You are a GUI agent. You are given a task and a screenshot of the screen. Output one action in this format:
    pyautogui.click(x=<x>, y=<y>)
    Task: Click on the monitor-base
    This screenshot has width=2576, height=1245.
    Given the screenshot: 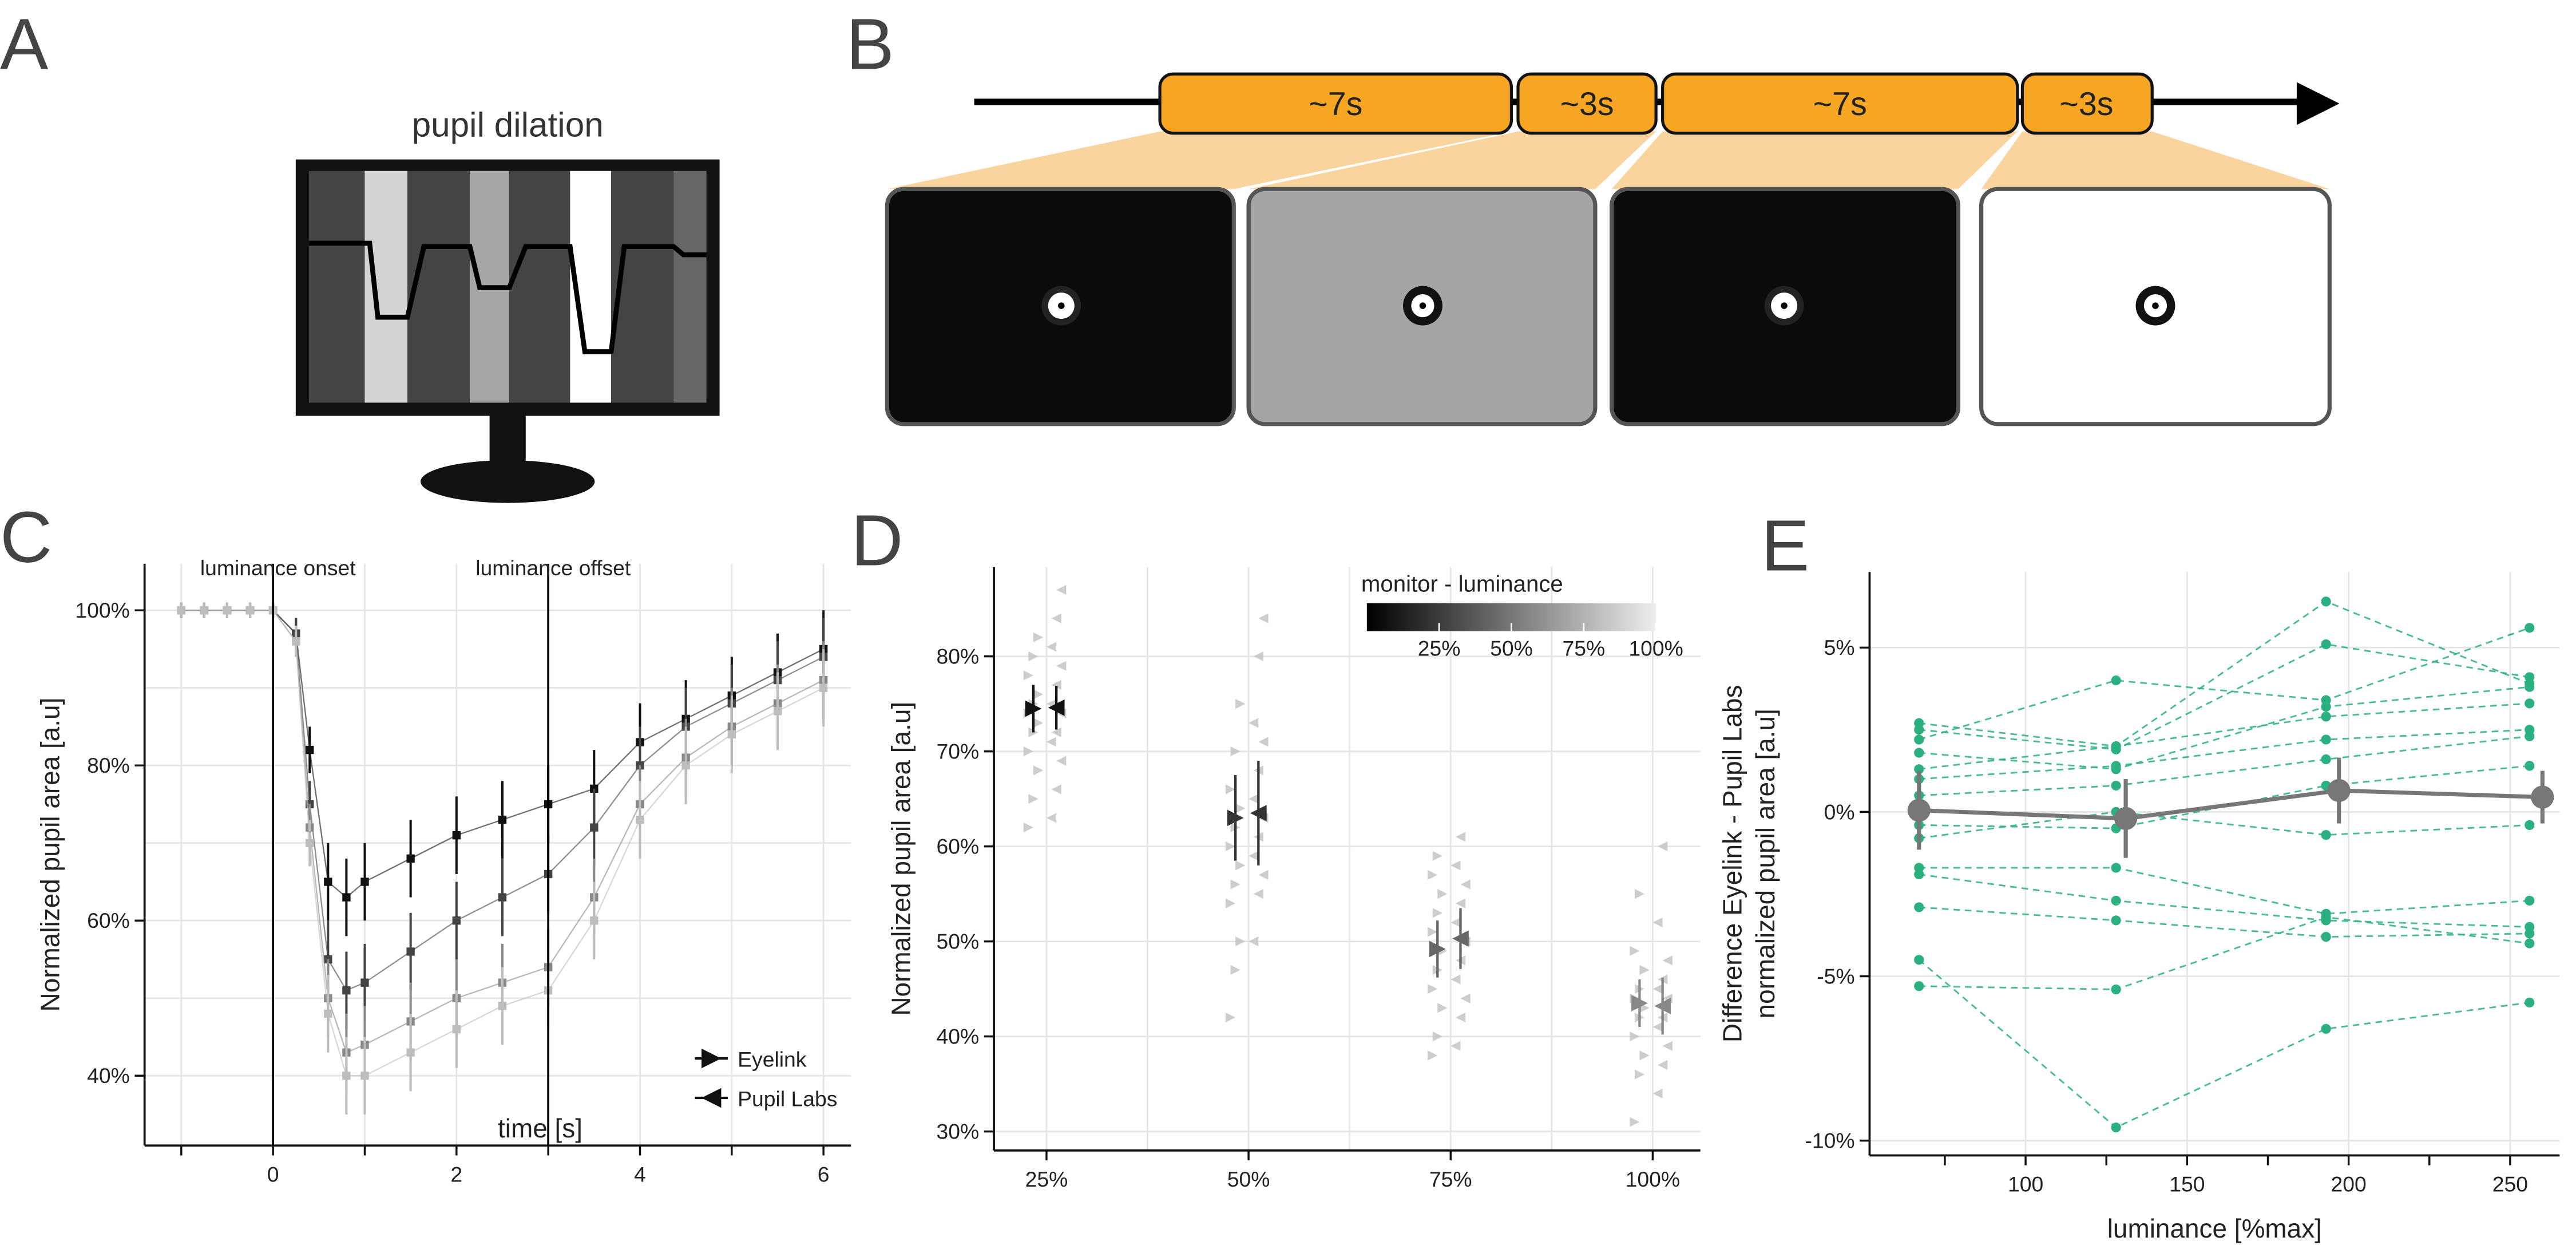 What is the action you would take?
    pyautogui.click(x=508, y=481)
    